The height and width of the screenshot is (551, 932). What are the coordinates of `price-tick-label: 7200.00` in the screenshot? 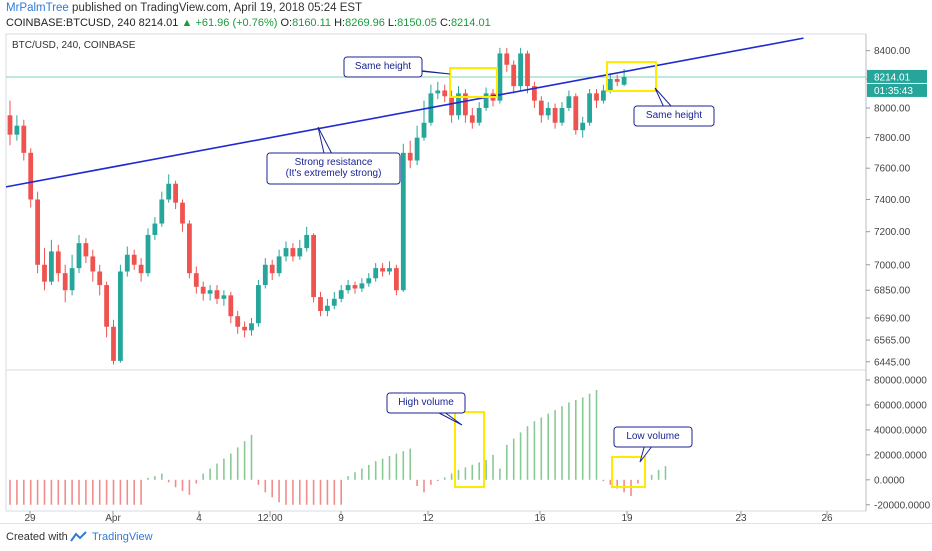 It's located at (892, 232).